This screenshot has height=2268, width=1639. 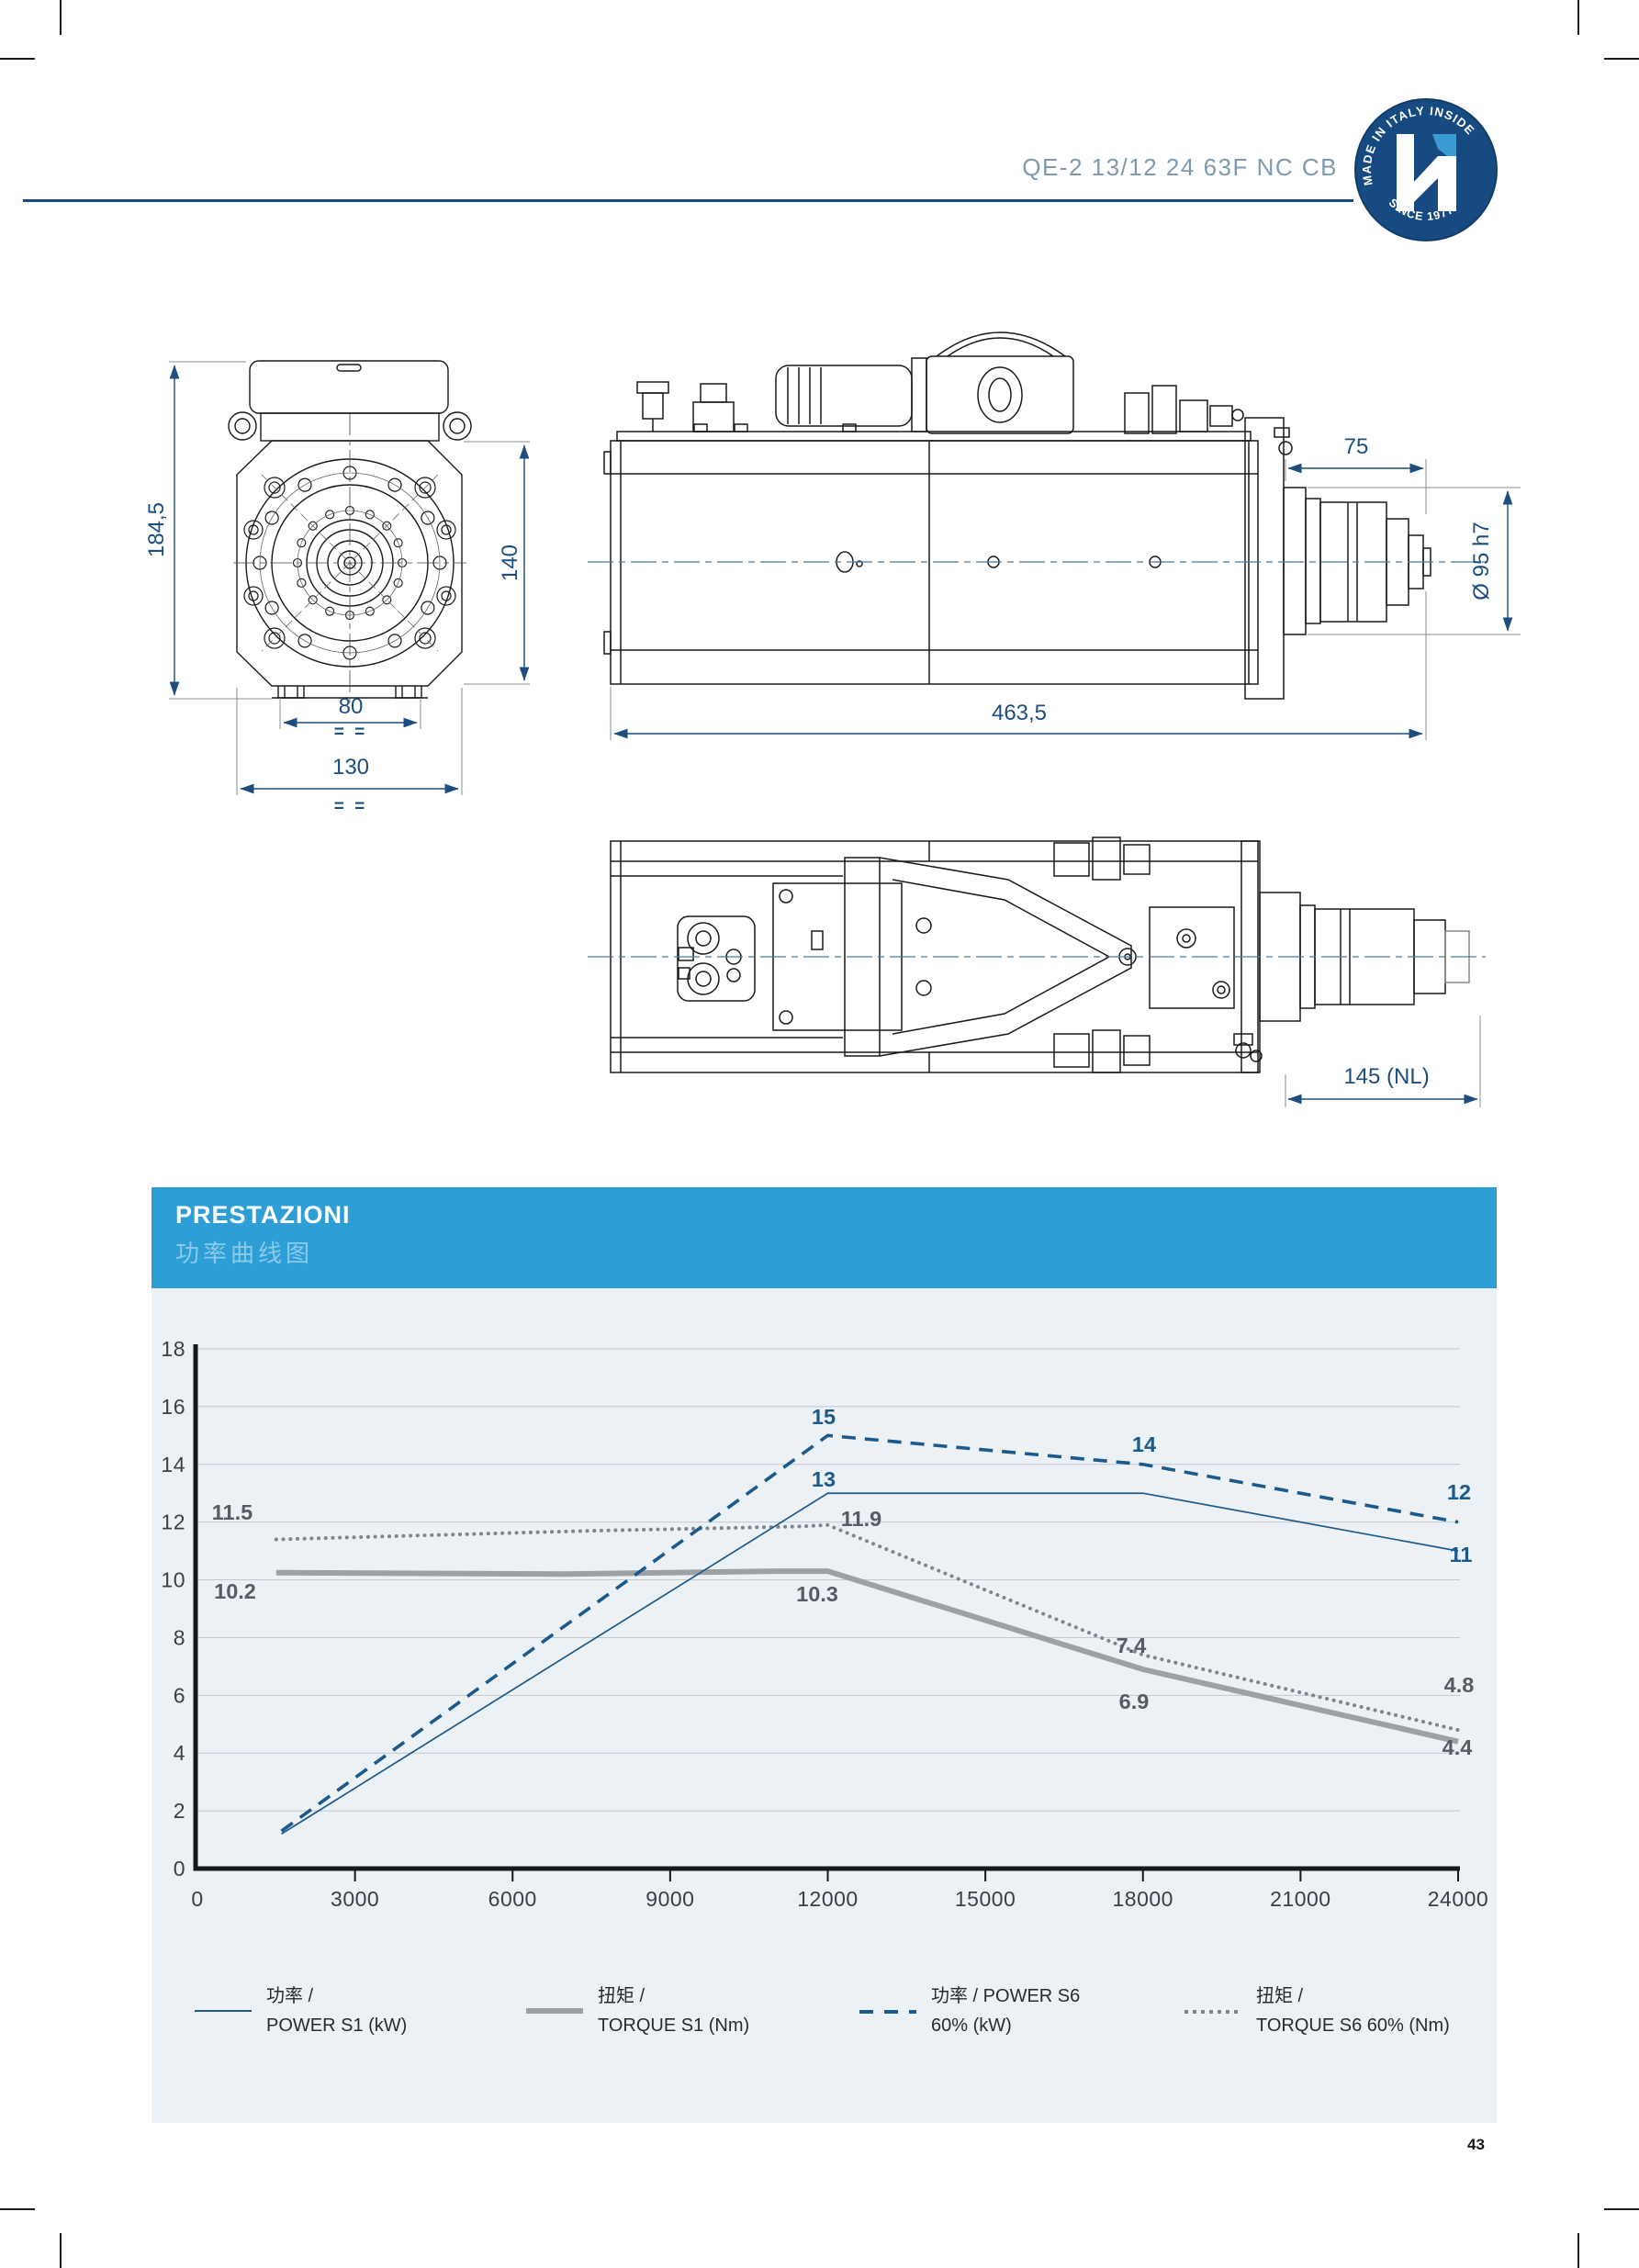 I want to click on legend-swatch-dashed, so click(x=887, y=2012).